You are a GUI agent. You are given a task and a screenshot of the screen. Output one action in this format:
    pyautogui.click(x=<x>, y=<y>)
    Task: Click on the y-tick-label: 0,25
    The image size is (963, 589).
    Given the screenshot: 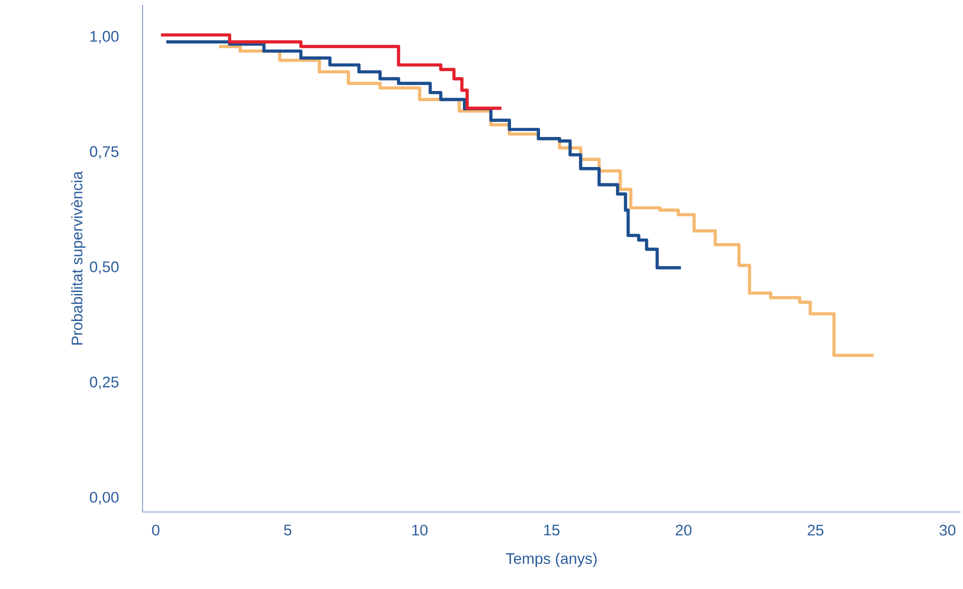 What is the action you would take?
    pyautogui.click(x=104, y=383)
    